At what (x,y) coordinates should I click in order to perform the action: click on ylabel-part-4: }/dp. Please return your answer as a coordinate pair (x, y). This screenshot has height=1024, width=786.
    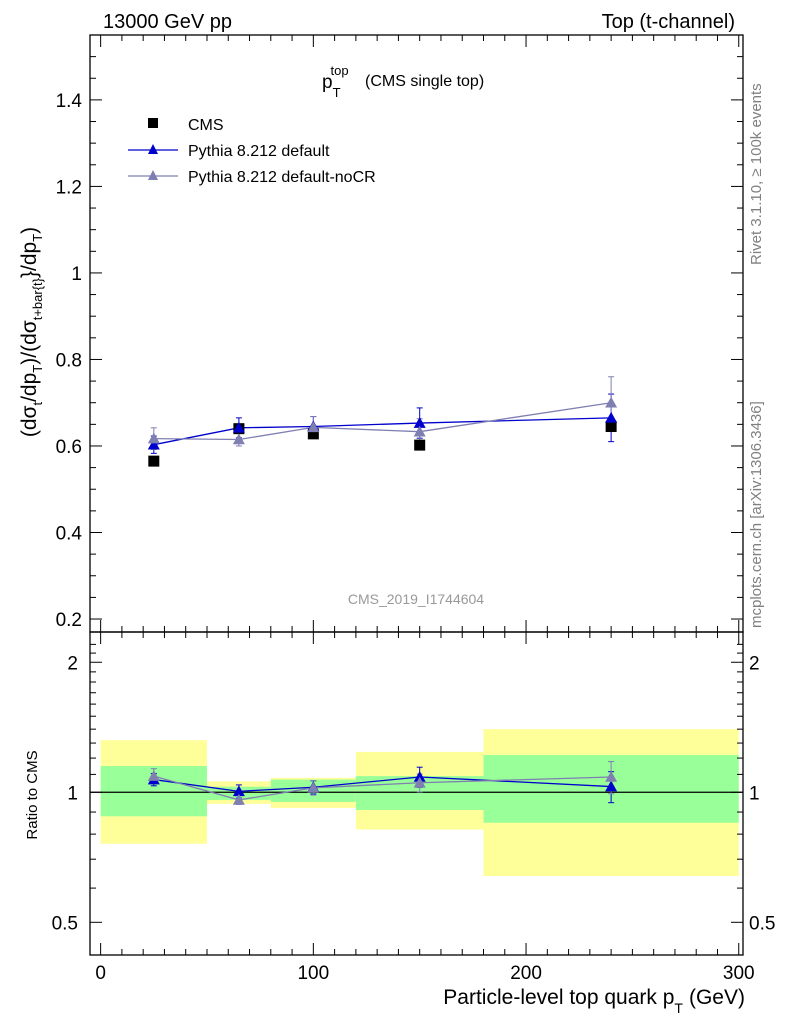
    Looking at the image, I should click on (29, 260).